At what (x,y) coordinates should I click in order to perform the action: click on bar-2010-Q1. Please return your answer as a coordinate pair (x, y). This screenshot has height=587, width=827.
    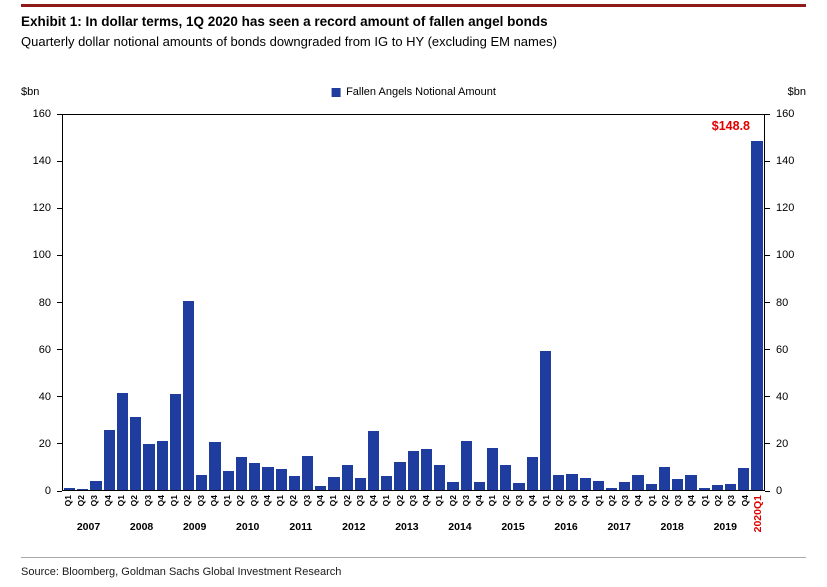
    Looking at the image, I should click on (228, 302).